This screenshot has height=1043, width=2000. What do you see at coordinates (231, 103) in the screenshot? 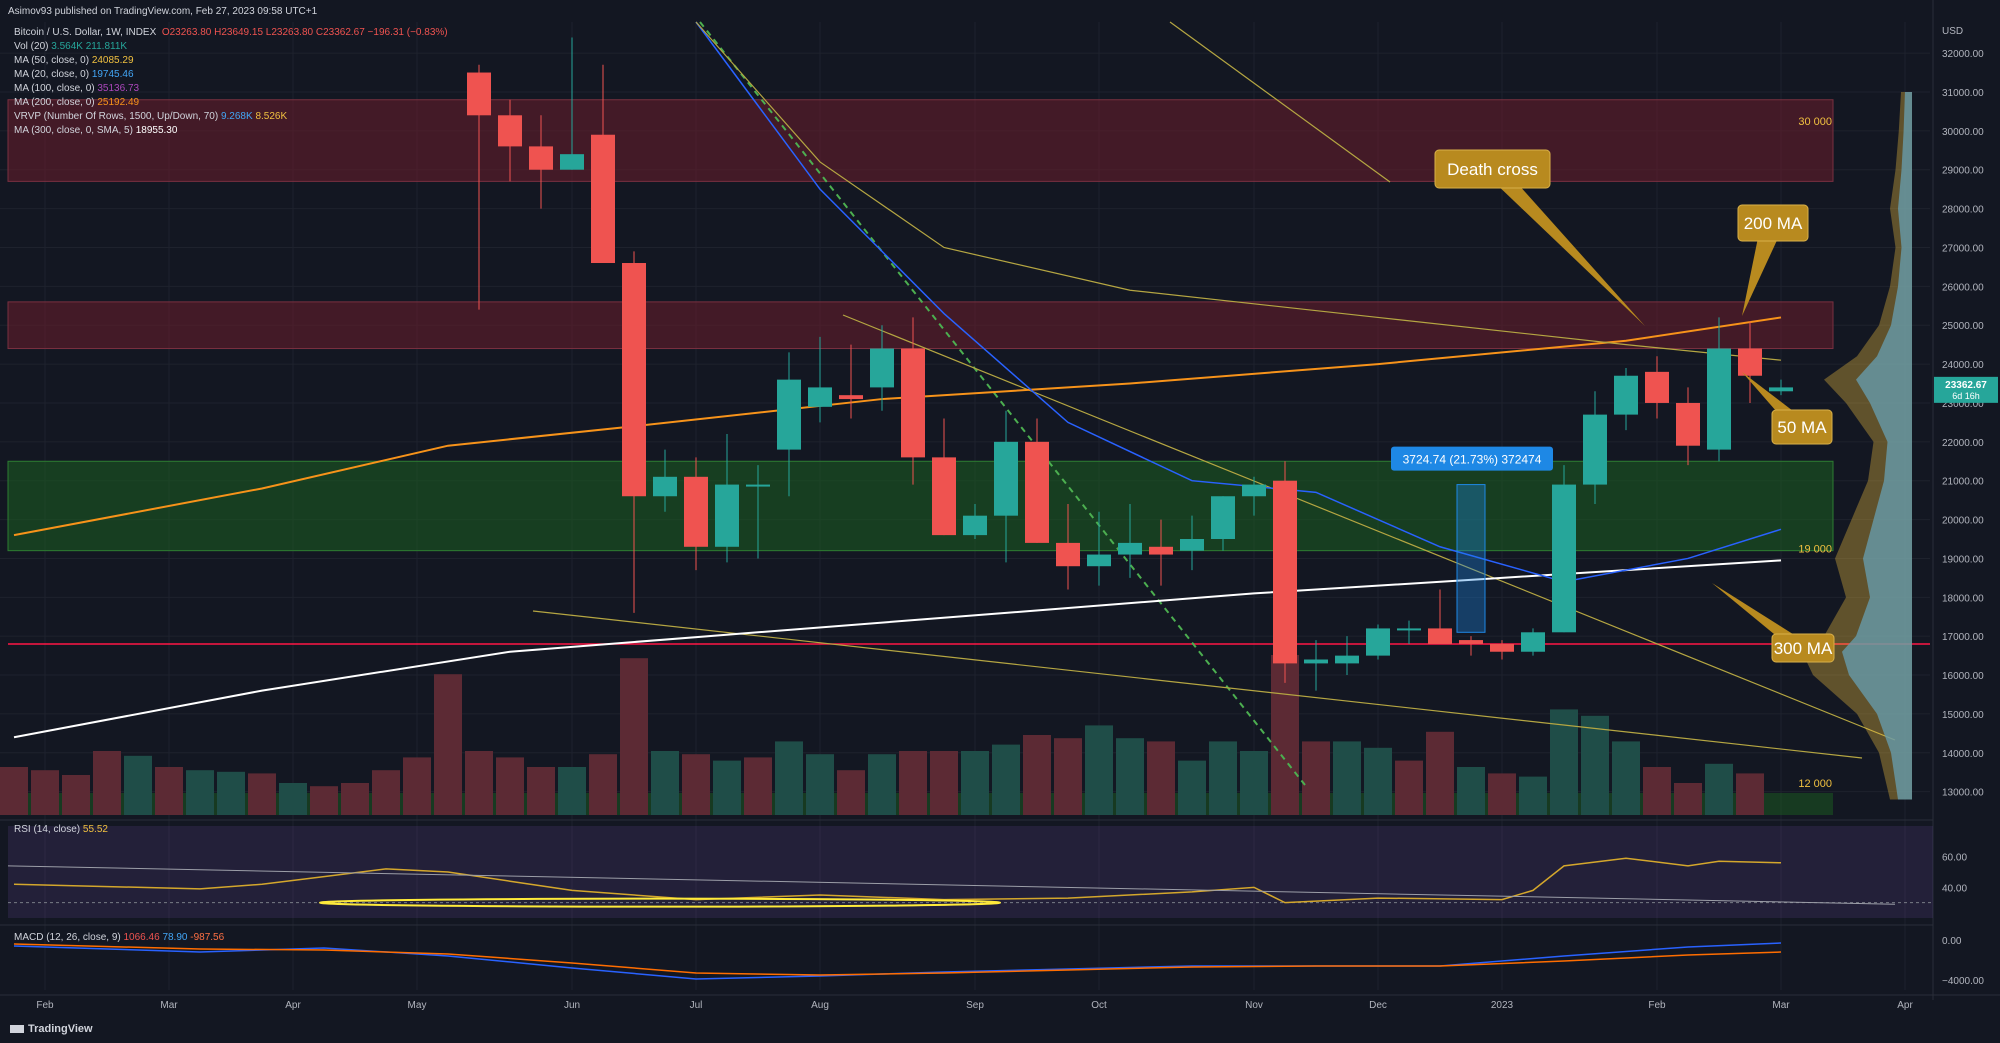
I see `legend-ma200: MA (200, close, 0) 25192.49` at bounding box center [231, 103].